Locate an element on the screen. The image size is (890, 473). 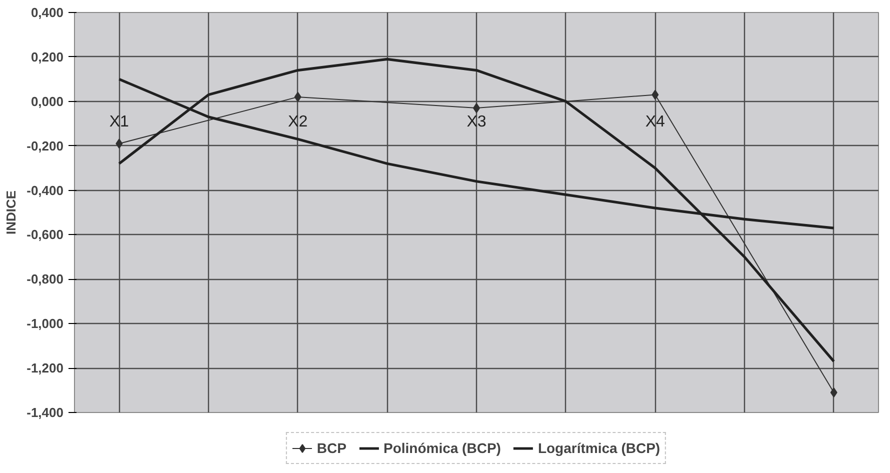
y-tick-label: -0,600 is located at coordinates (45, 234).